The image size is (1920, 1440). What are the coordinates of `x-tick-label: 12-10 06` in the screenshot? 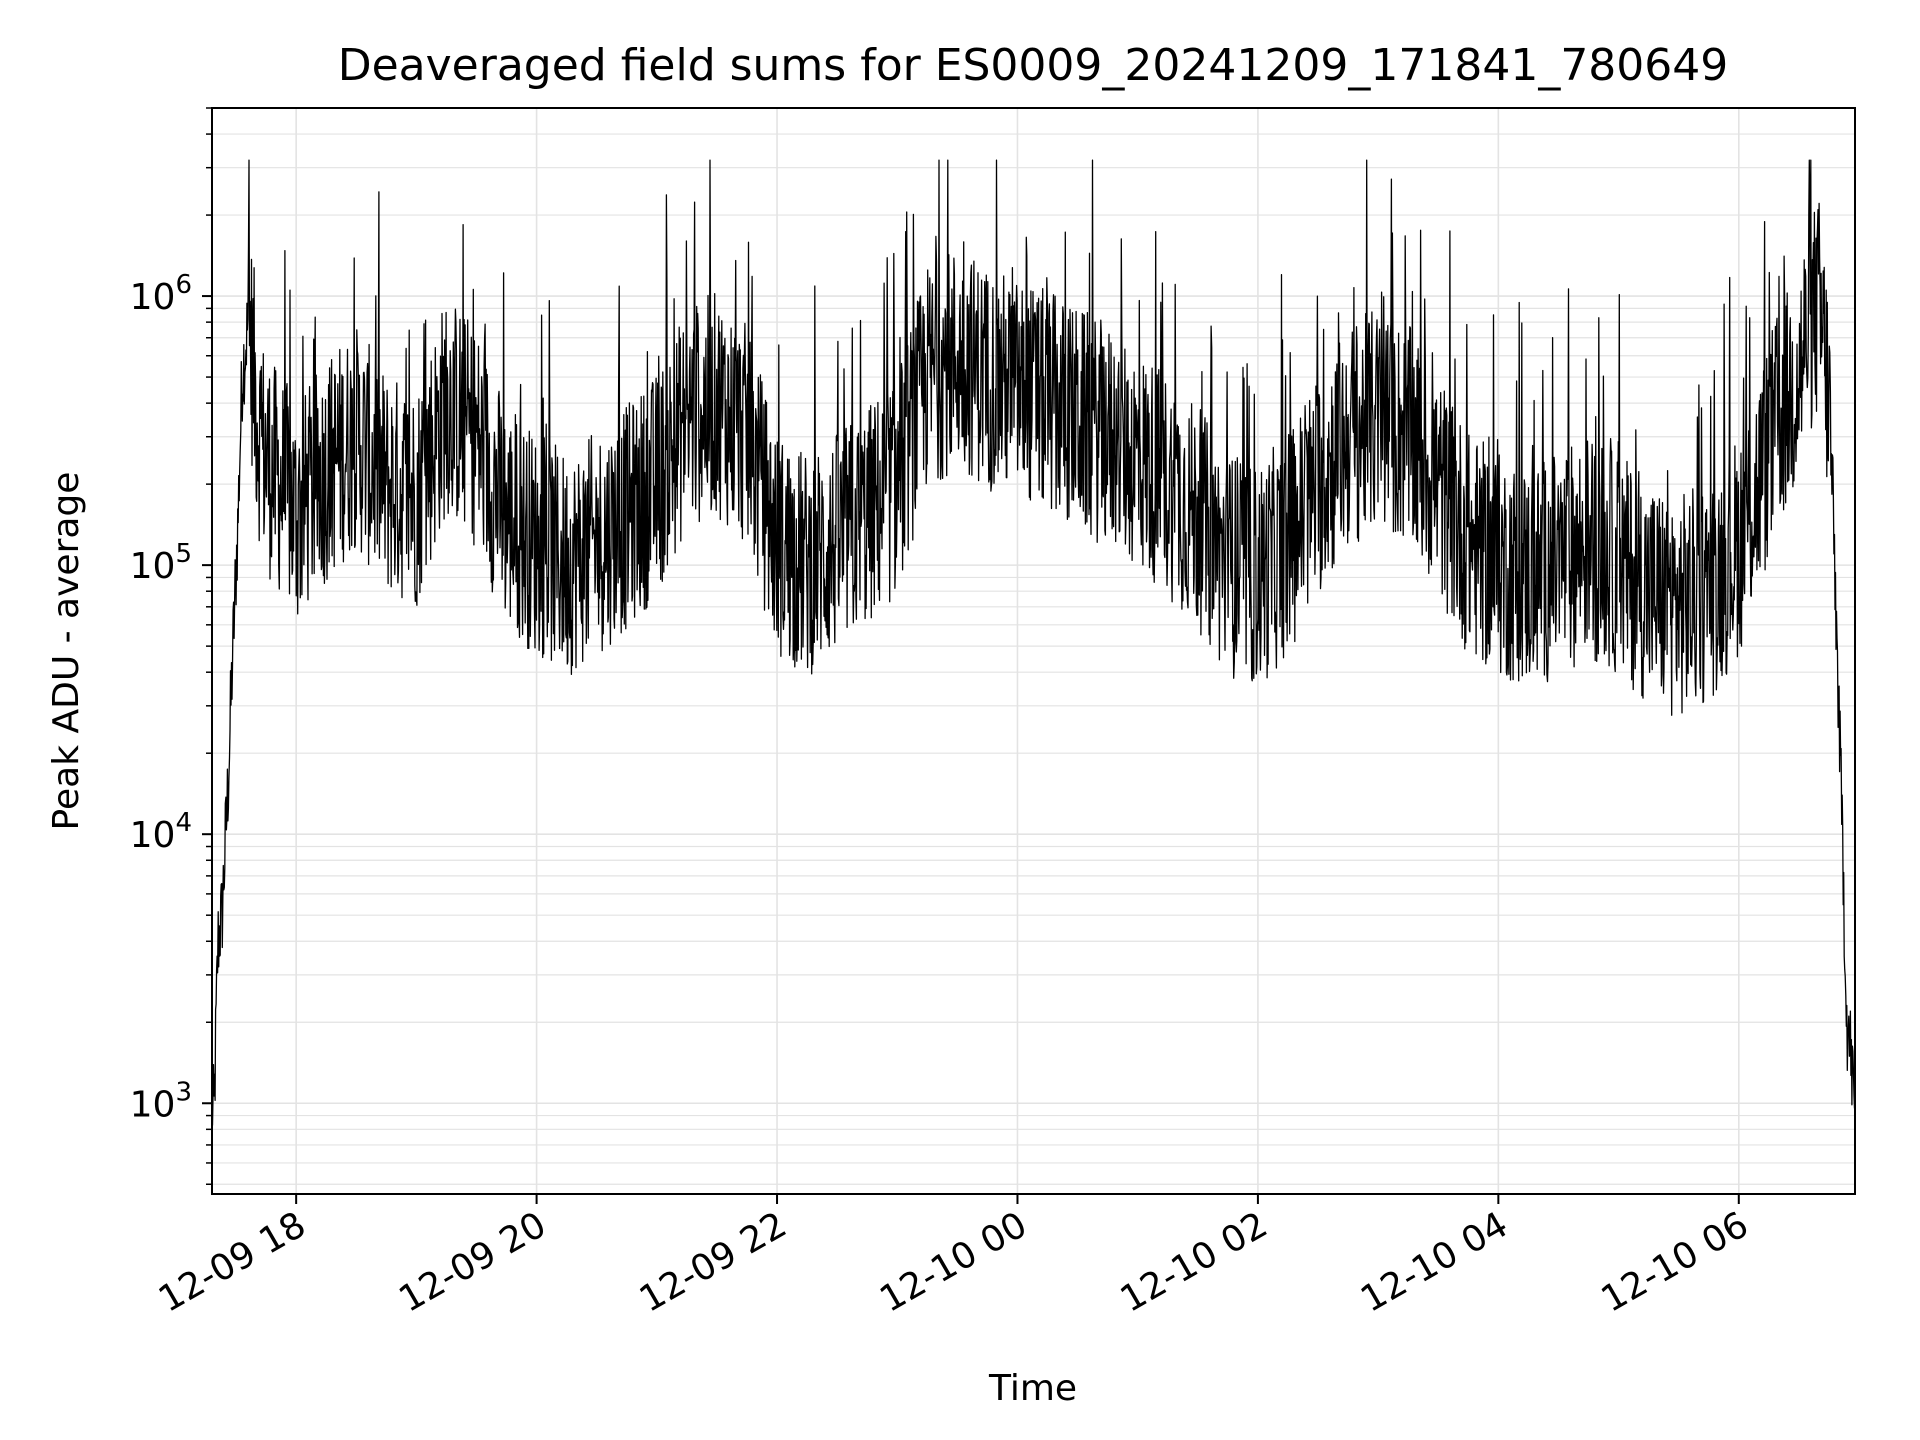 It's located at (1675, 1262).